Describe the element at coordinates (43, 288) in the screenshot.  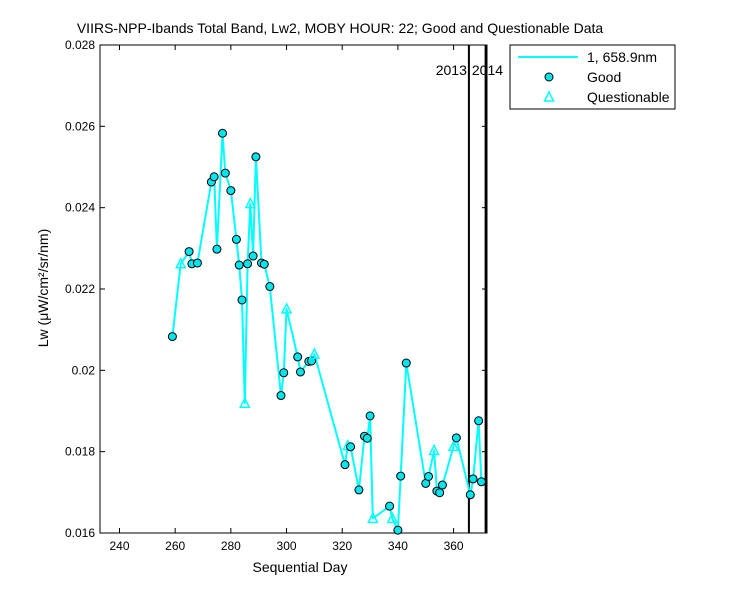
I see `y-axis-label: Lw (μW/cm²/sr/nm)` at that location.